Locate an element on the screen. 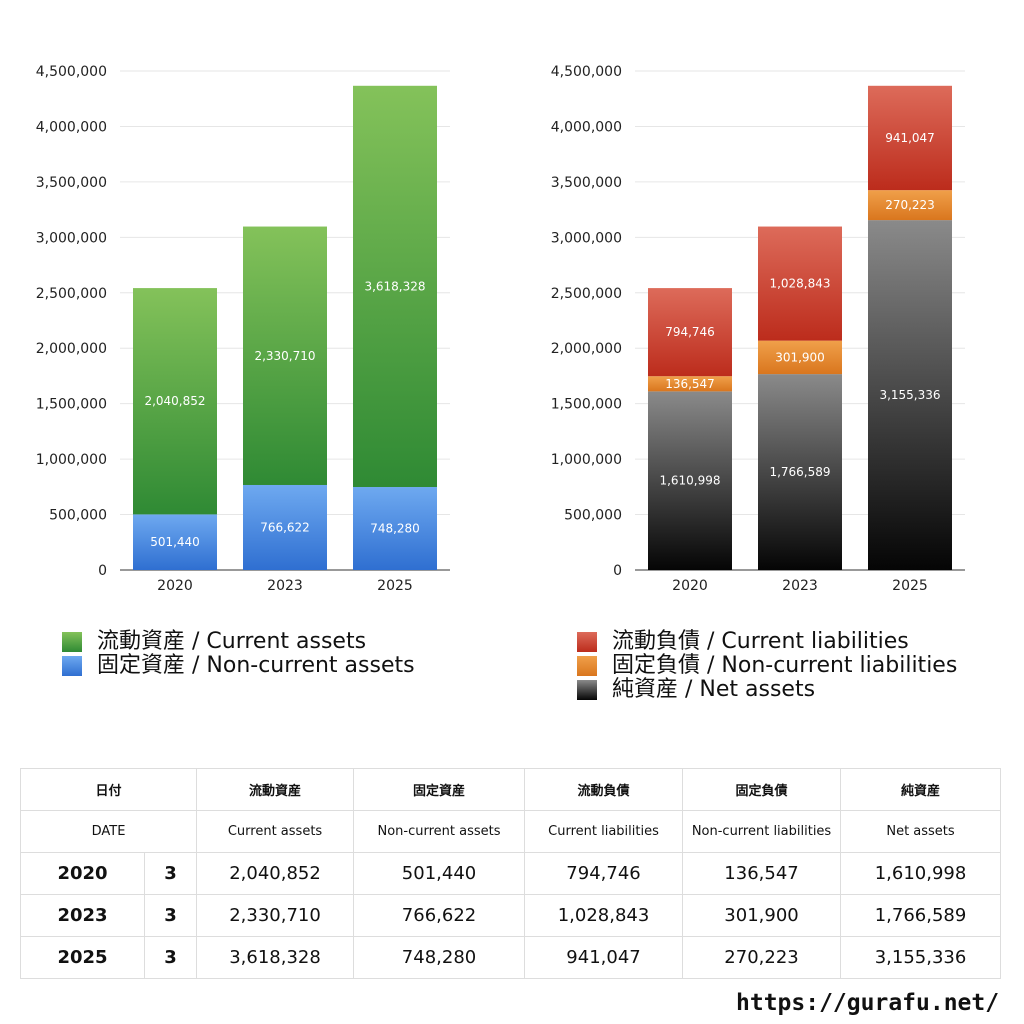  table-header-cell: 日付 is located at coordinates (108, 789).